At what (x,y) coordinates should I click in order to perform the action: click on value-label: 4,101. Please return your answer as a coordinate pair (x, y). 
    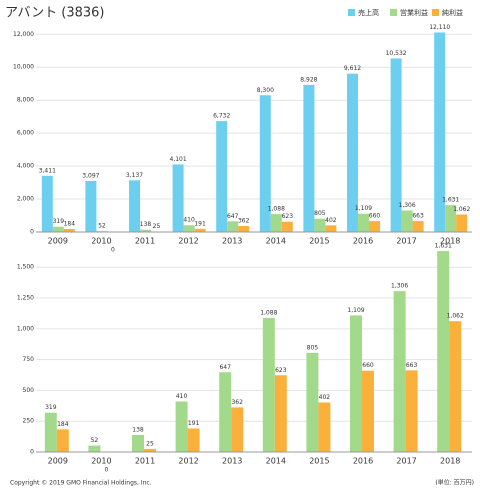
    Looking at the image, I should click on (178, 159).